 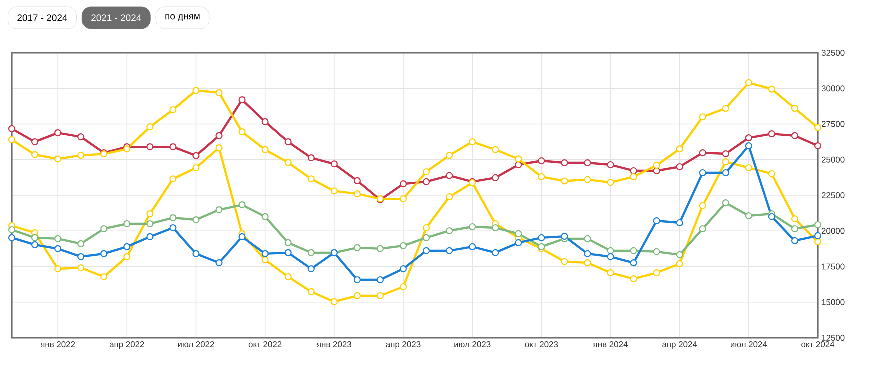 I want to click on x-tick-label: июл 2024, so click(x=749, y=345).